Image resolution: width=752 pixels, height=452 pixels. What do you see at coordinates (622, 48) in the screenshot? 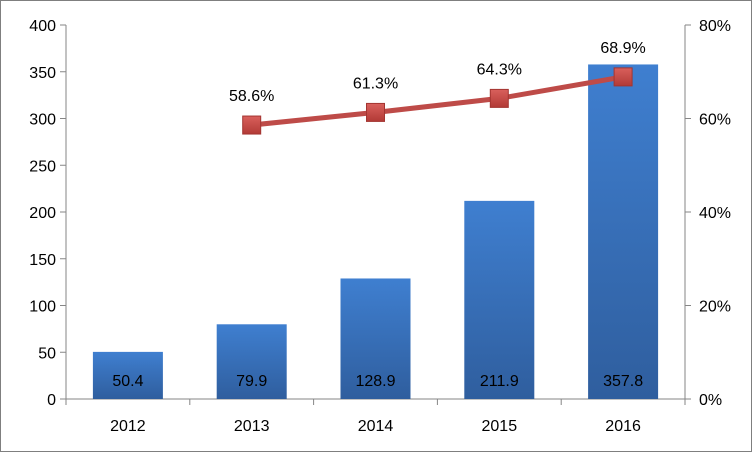
I see `line-data-label: 68.9%` at bounding box center [622, 48].